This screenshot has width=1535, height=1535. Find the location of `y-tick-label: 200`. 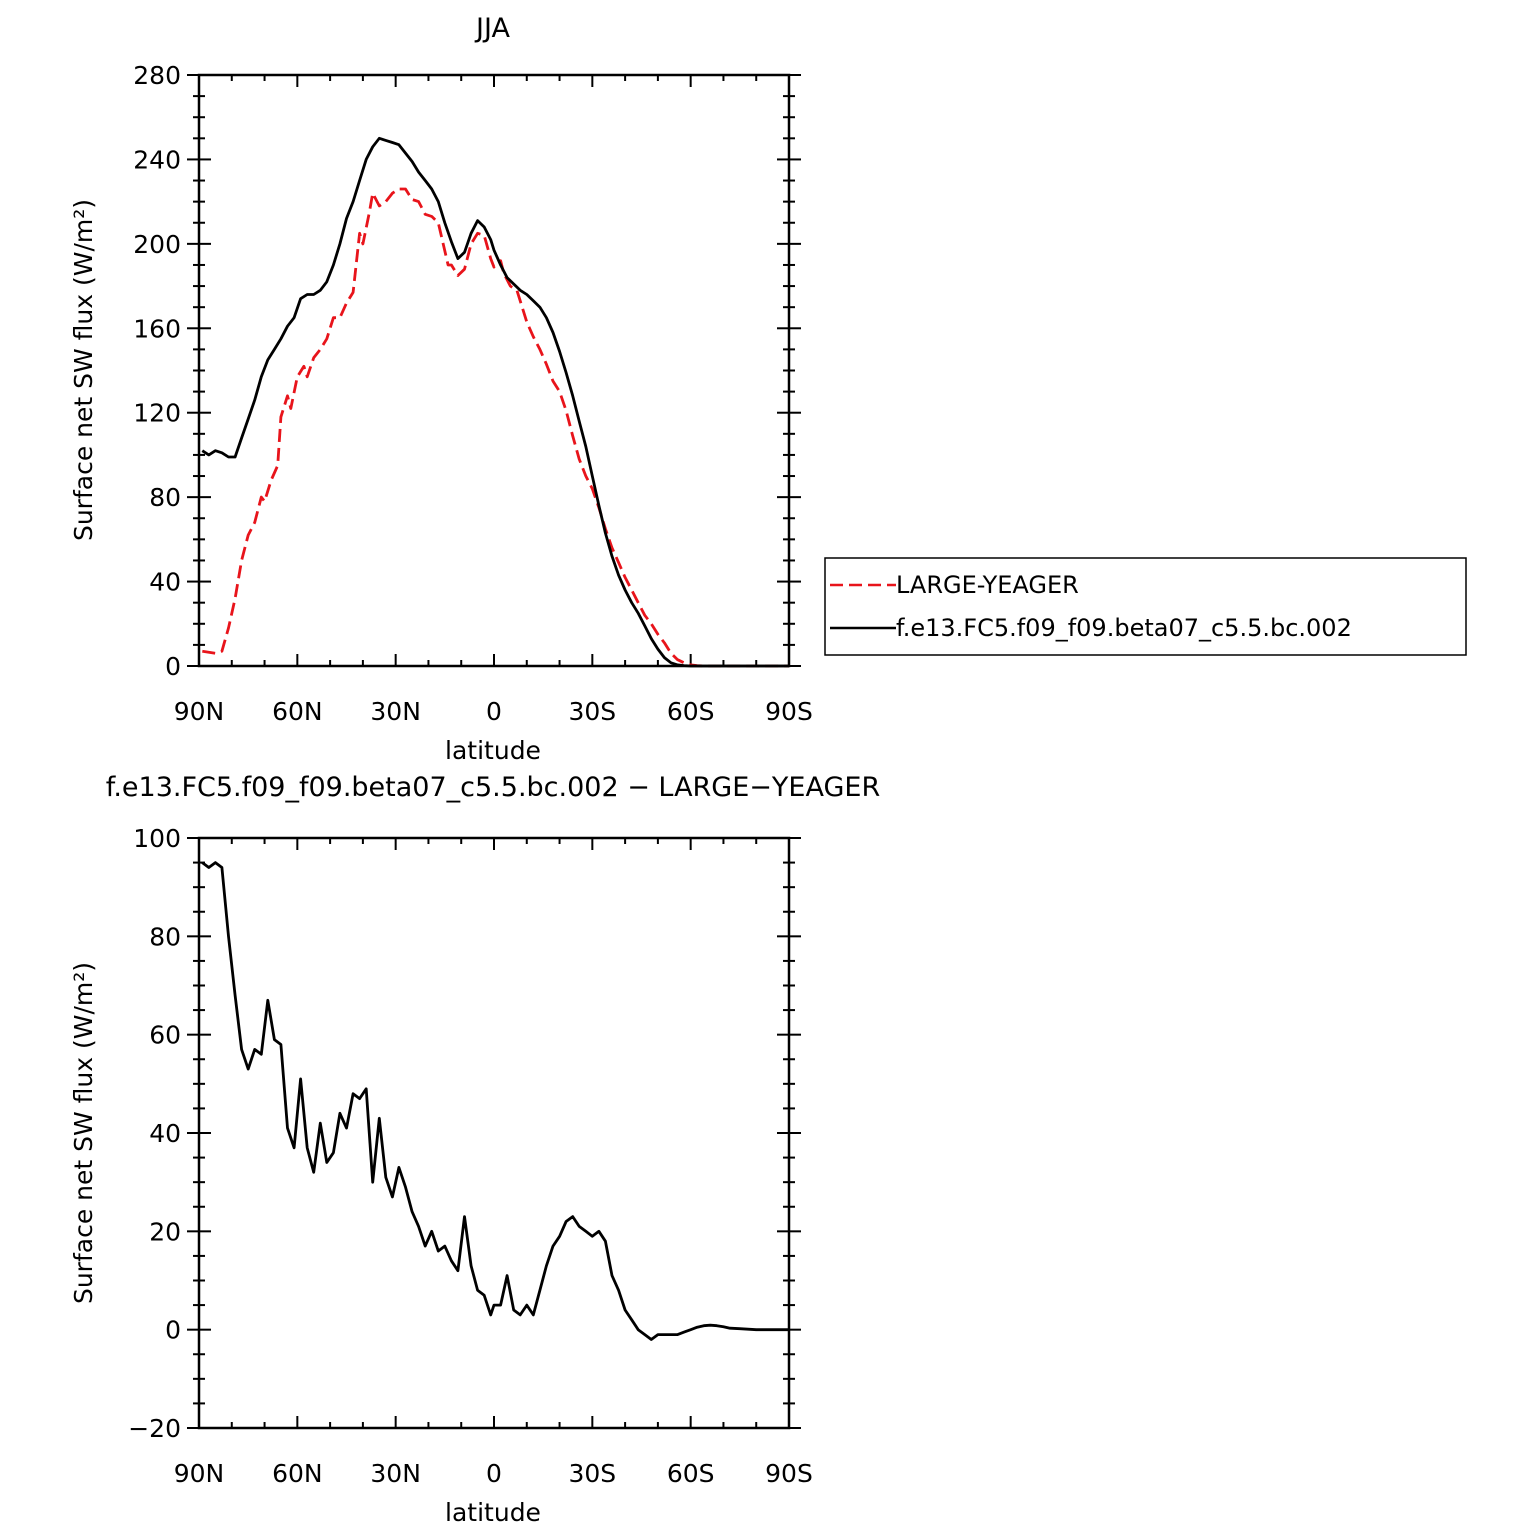

y-tick-label: 200 is located at coordinates (157, 244).